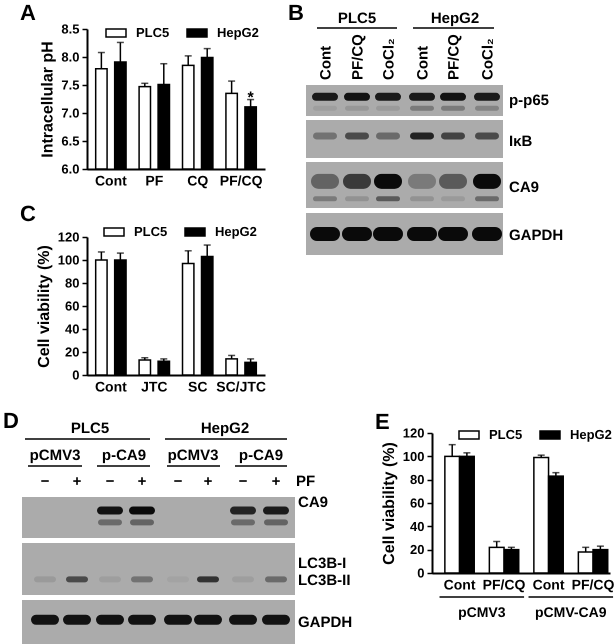 Image resolution: width=616 pixels, height=644 pixels. What do you see at coordinates (70, 113) in the screenshot?
I see `y-tick-label: 7.0` at bounding box center [70, 113].